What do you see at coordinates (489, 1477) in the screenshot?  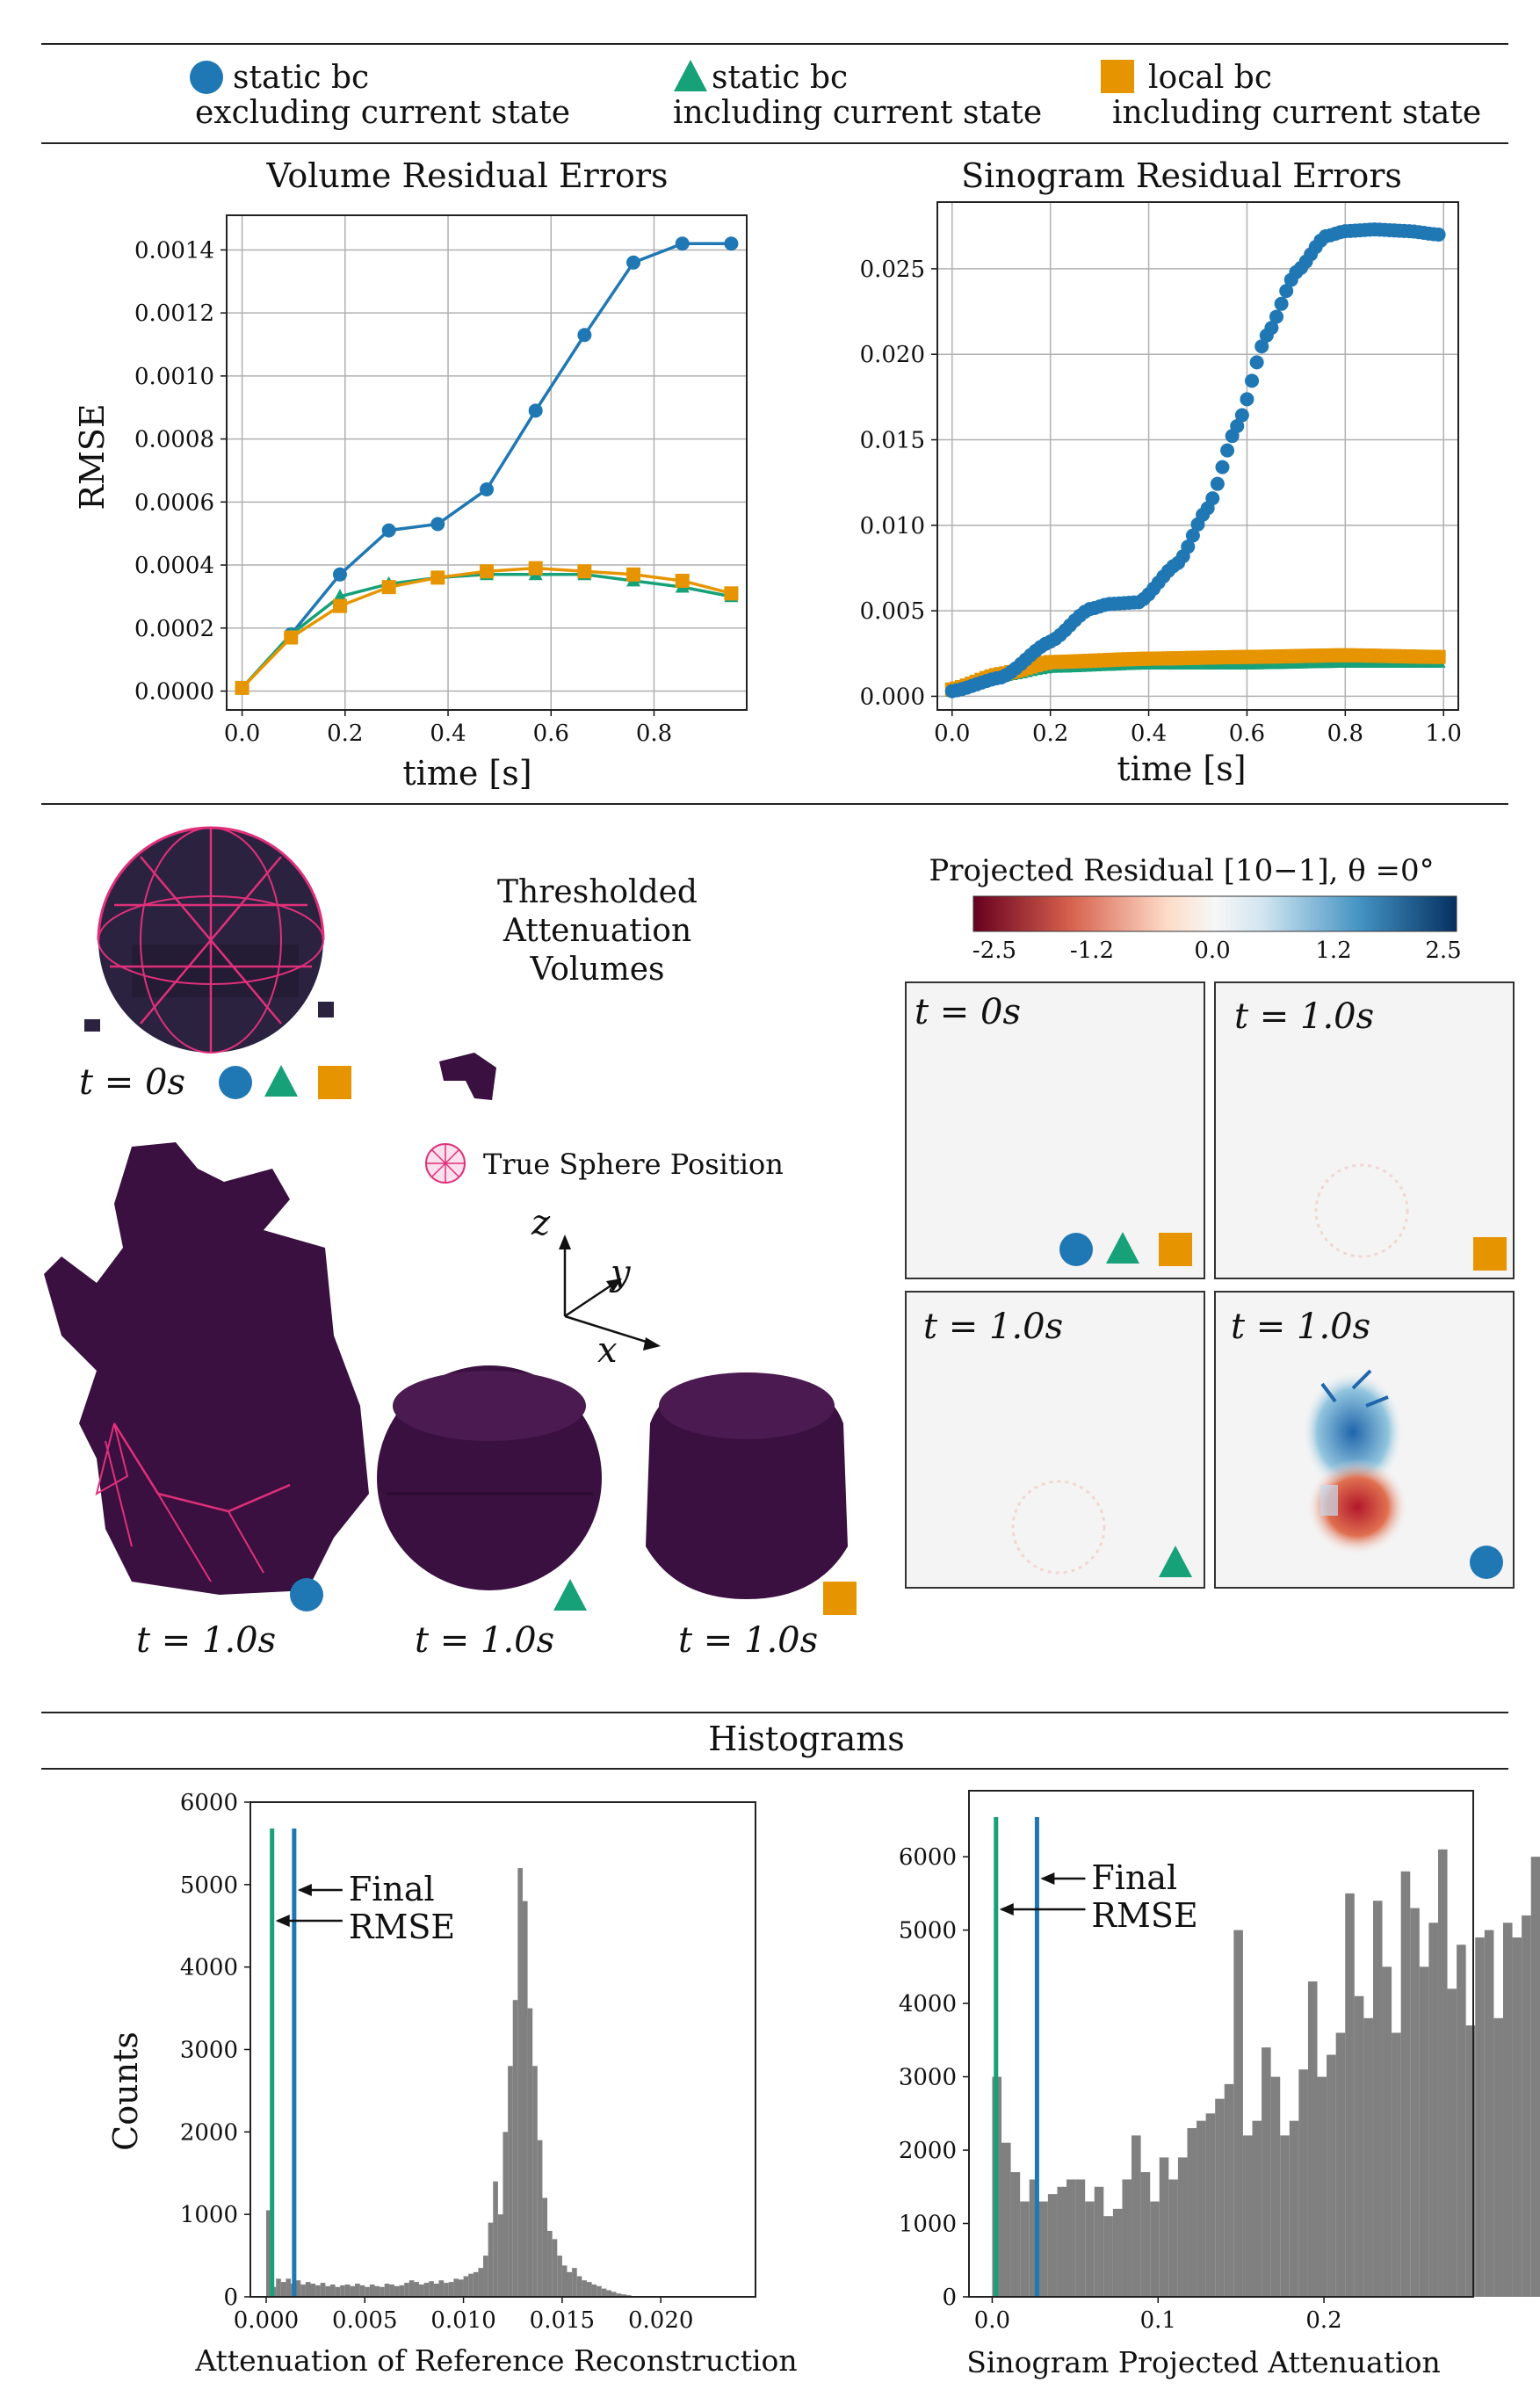 I see `voxel-sphere-t1-triangle` at bounding box center [489, 1477].